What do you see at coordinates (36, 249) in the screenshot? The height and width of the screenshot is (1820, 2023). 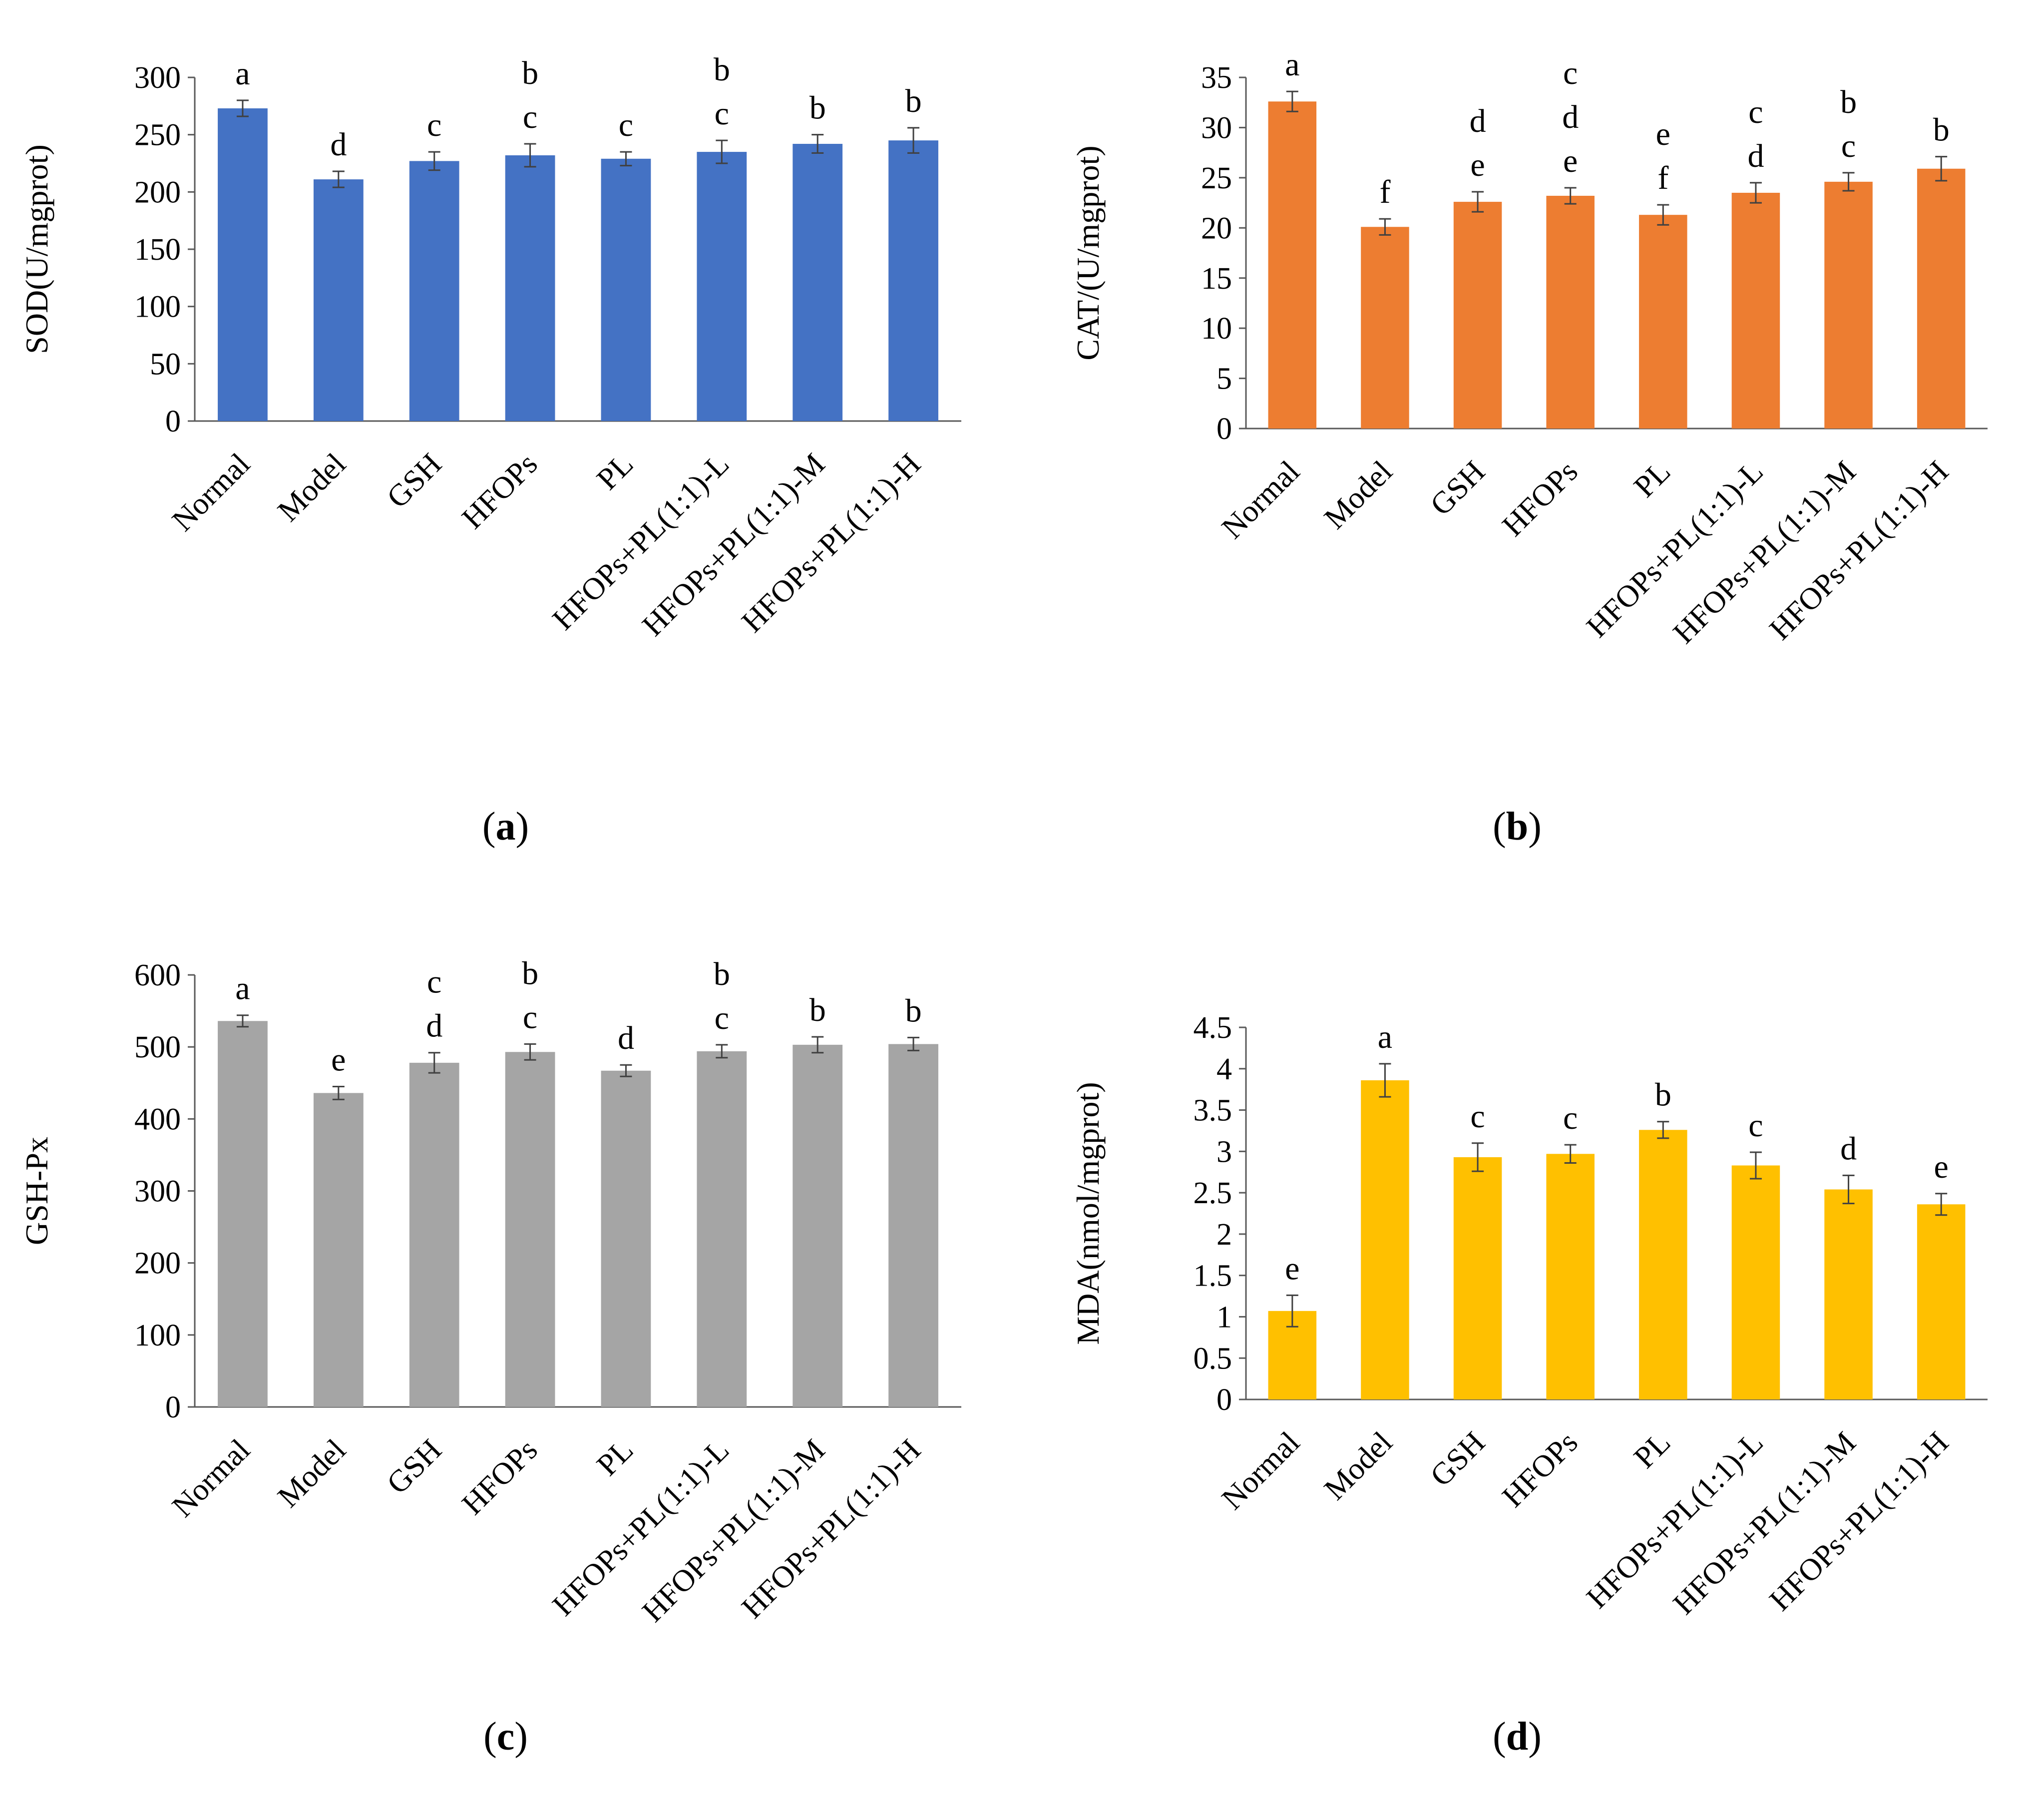 I see `y-axis-title: SOD(U/mgprot)` at bounding box center [36, 249].